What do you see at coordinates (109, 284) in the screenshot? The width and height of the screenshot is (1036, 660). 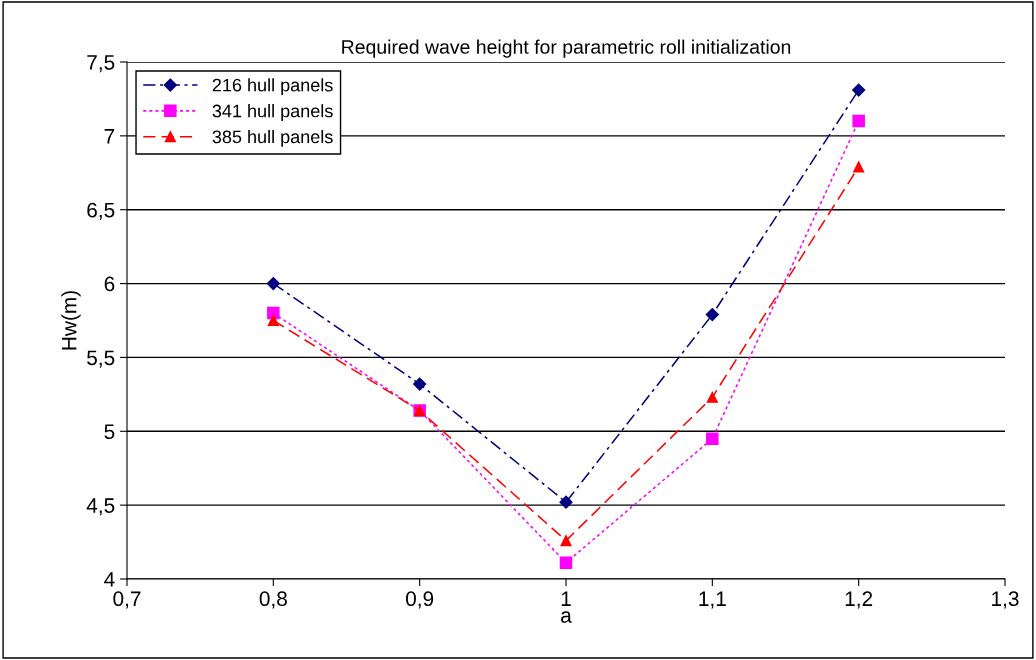 I see `y-tick-label: 6` at bounding box center [109, 284].